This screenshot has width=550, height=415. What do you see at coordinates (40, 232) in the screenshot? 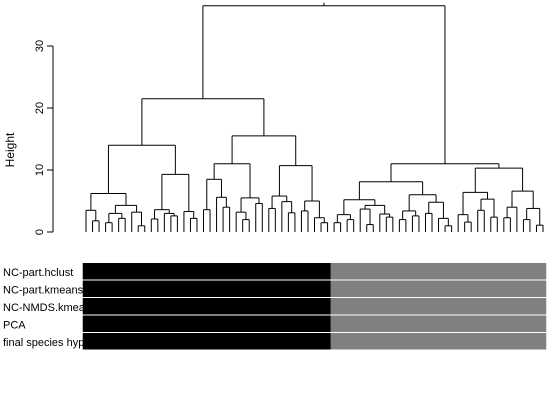
I see `y-tick-label: 0` at bounding box center [40, 232].